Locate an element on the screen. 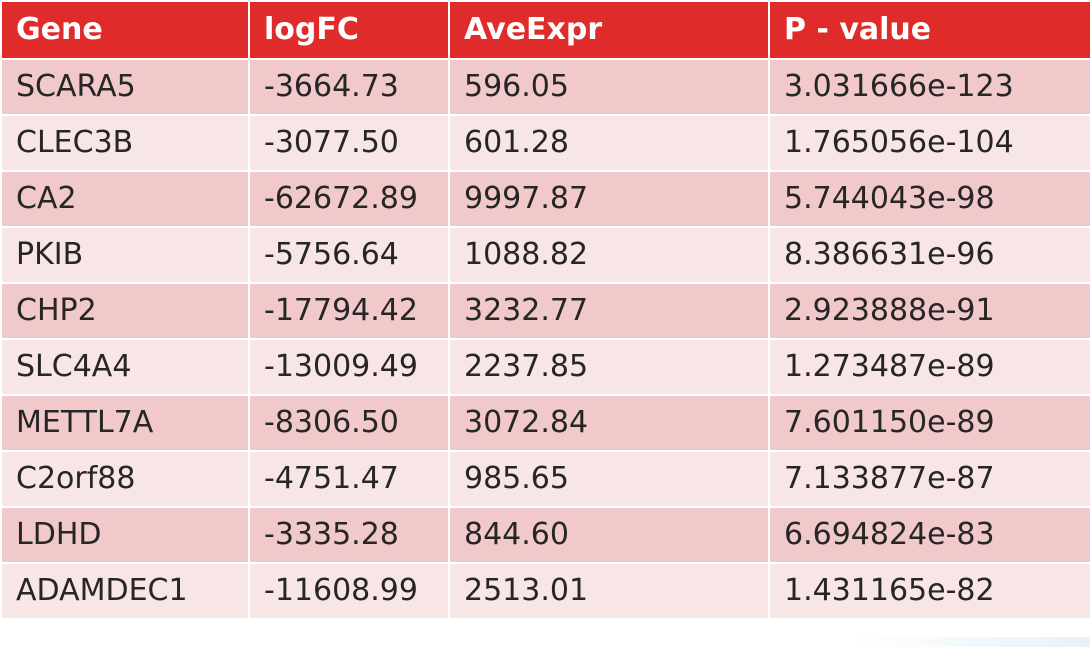 The height and width of the screenshot is (647, 1090). table-row: CLEC3B -3077.50 601.28 1.765056e-104 is located at coordinates (545, 143).